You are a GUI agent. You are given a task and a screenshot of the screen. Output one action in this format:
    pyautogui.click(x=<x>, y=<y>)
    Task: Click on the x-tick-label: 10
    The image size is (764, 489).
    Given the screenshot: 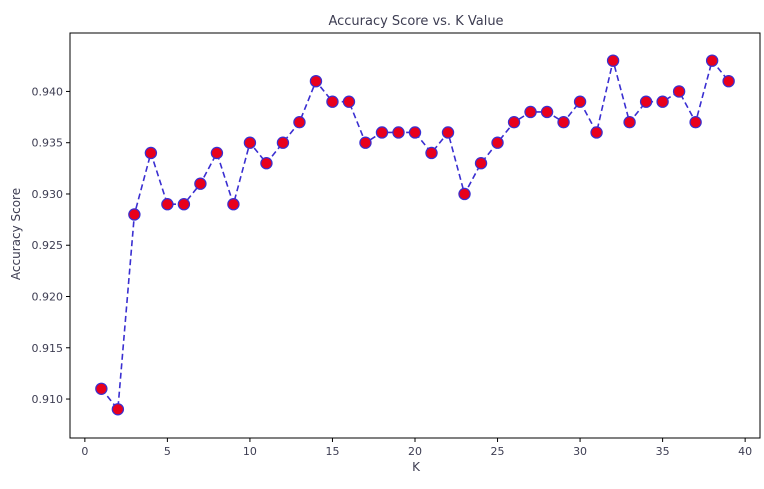 What is the action you would take?
    pyautogui.click(x=250, y=451)
    